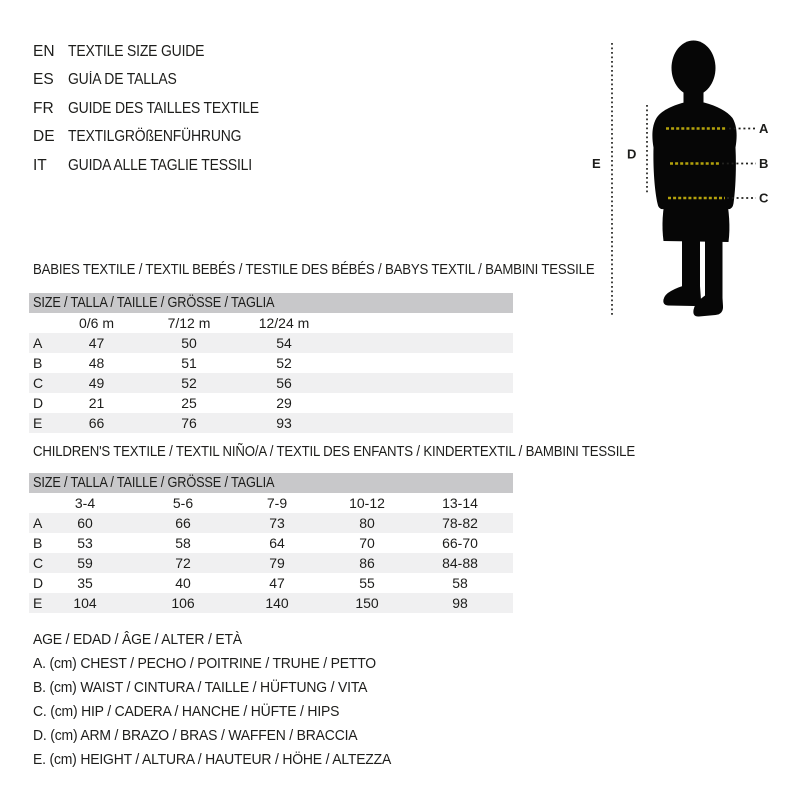 This screenshot has width=800, height=800. I want to click on table-row-c: C 59 72 79 86 84-88, so click(271, 563).